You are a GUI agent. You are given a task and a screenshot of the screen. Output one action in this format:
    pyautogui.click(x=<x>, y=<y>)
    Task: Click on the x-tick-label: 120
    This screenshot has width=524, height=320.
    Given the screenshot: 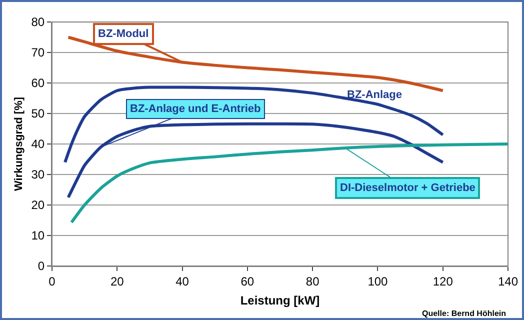 What is the action you would take?
    pyautogui.click(x=443, y=281)
    